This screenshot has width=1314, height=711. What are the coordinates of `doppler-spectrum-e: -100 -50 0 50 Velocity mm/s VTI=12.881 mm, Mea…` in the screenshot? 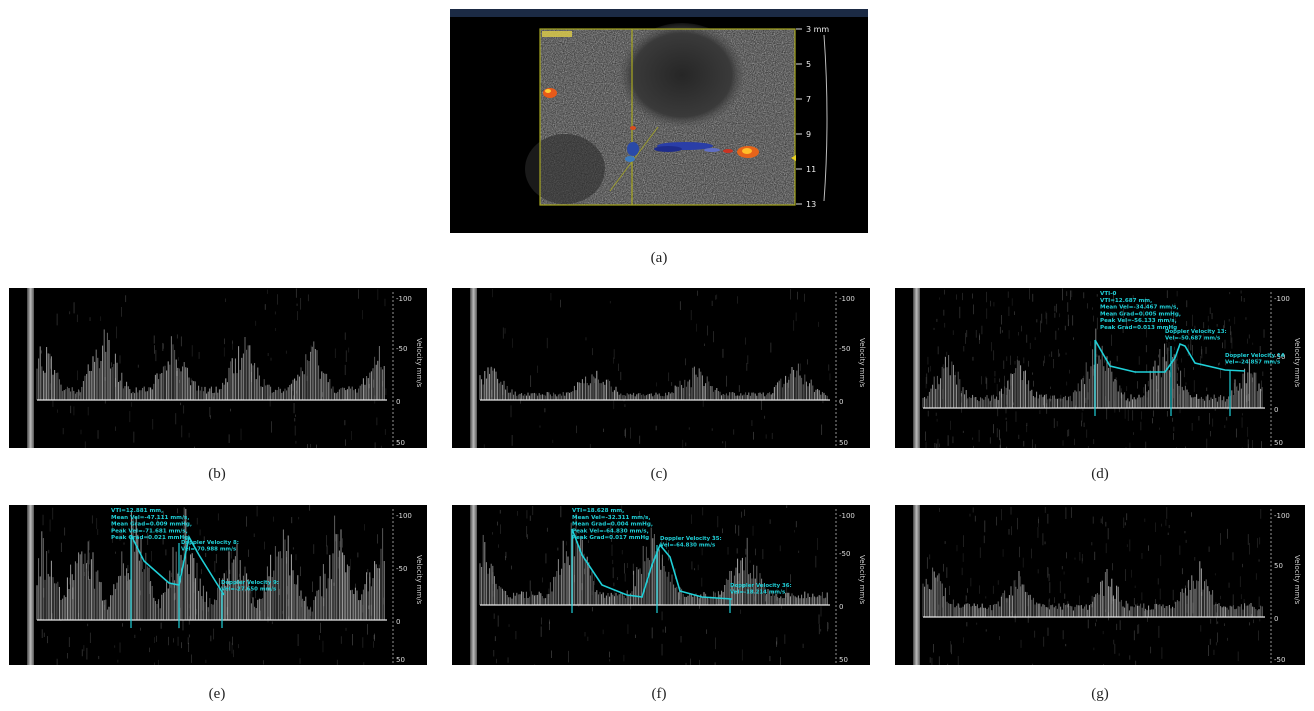 It's located at (218, 585).